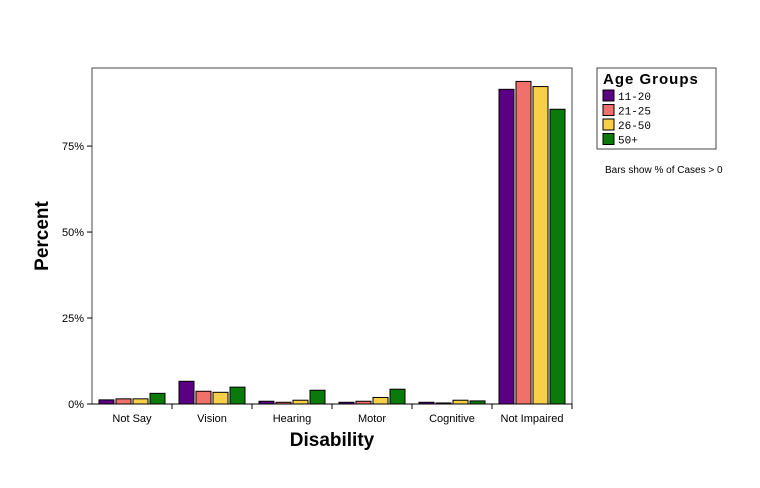  What do you see at coordinates (651, 79) in the screenshot?
I see `legend-title: Age Groups` at bounding box center [651, 79].